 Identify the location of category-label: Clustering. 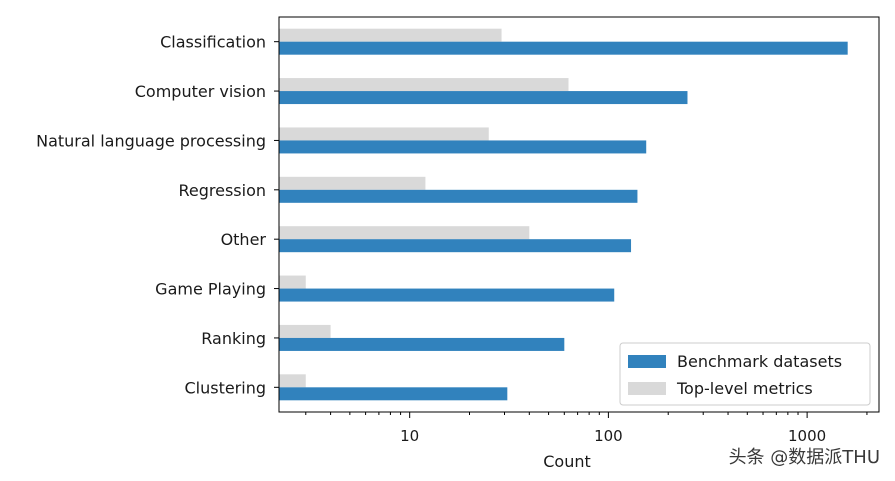
(225, 387).